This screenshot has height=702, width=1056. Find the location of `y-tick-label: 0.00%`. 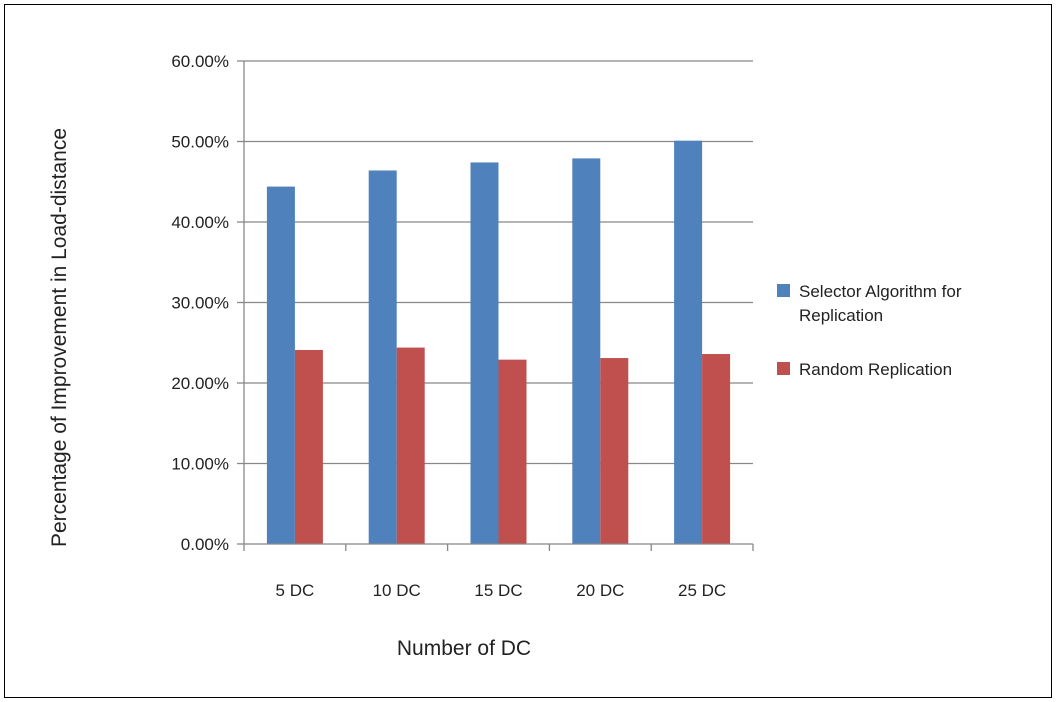

y-tick-label: 0.00% is located at coordinates (205, 544).